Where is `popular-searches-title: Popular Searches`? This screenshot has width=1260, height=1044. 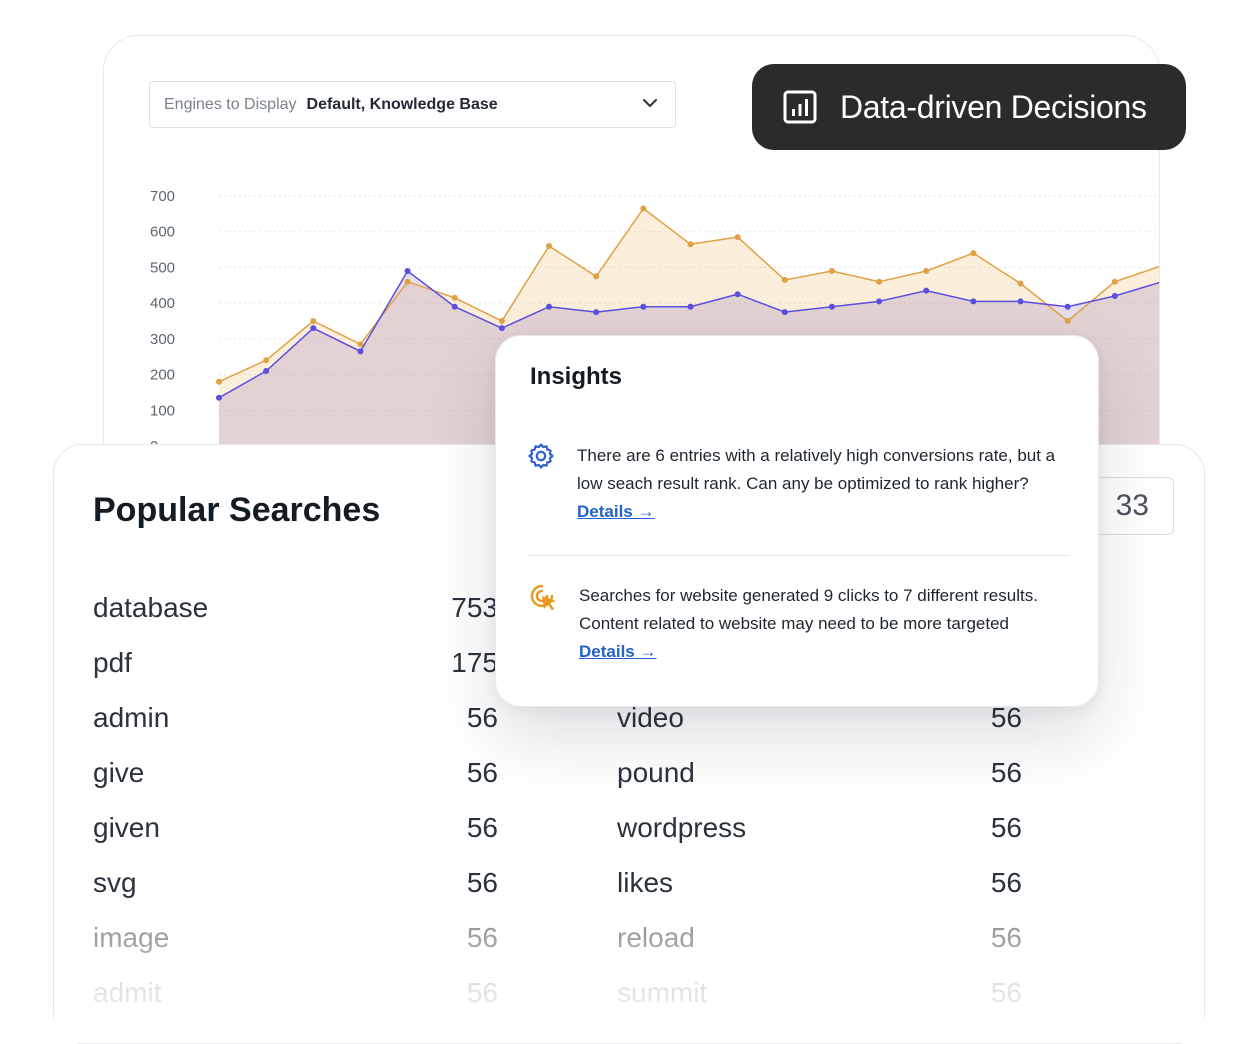 popular-searches-title: Popular Searches is located at coordinates (237, 510).